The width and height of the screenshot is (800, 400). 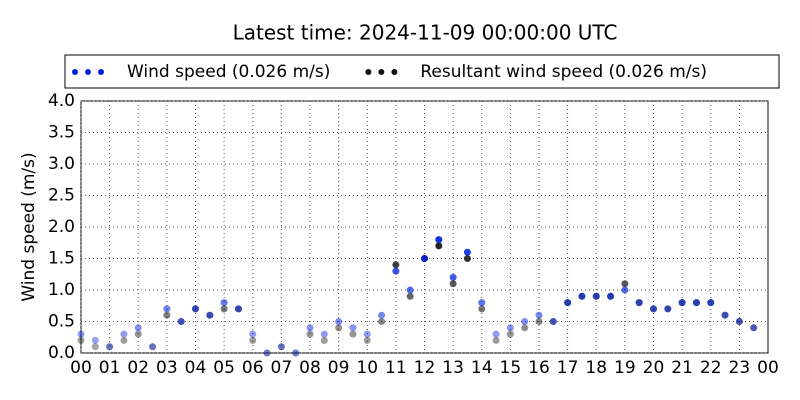 What do you see at coordinates (654, 368) in the screenshot?
I see `x-tick-label: 20` at bounding box center [654, 368].